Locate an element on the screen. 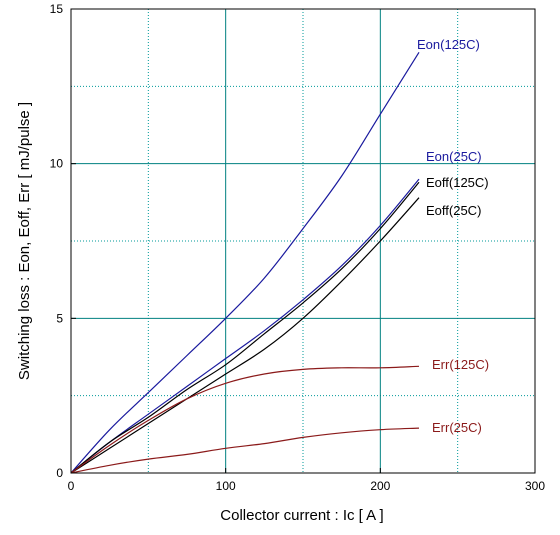 Image resolution: width=560 pixels, height=535 pixels. x-tick-label: 300 is located at coordinates (535, 486).